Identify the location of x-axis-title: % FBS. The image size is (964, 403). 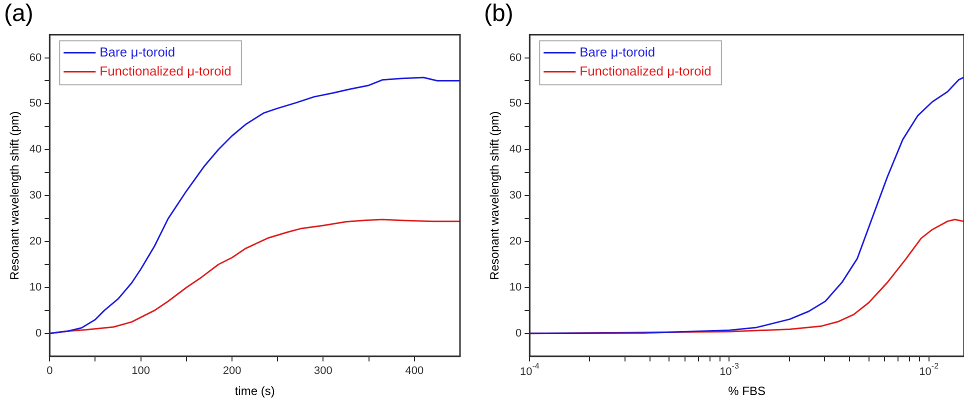
(747, 391).